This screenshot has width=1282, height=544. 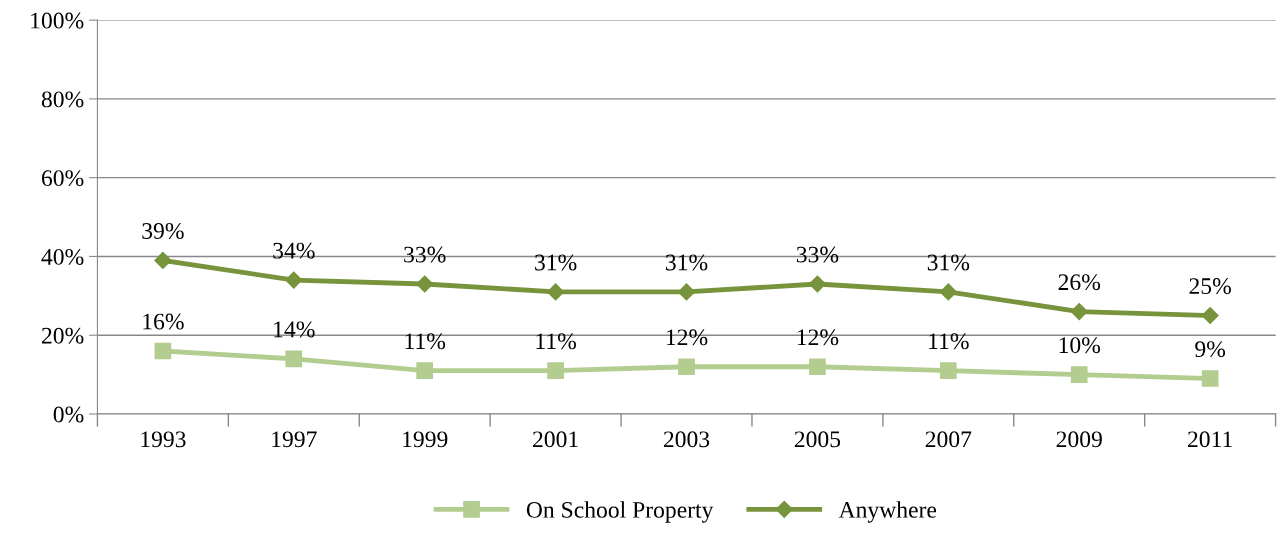 What do you see at coordinates (1079, 439) in the screenshot?
I see `x-tick-label: 2009` at bounding box center [1079, 439].